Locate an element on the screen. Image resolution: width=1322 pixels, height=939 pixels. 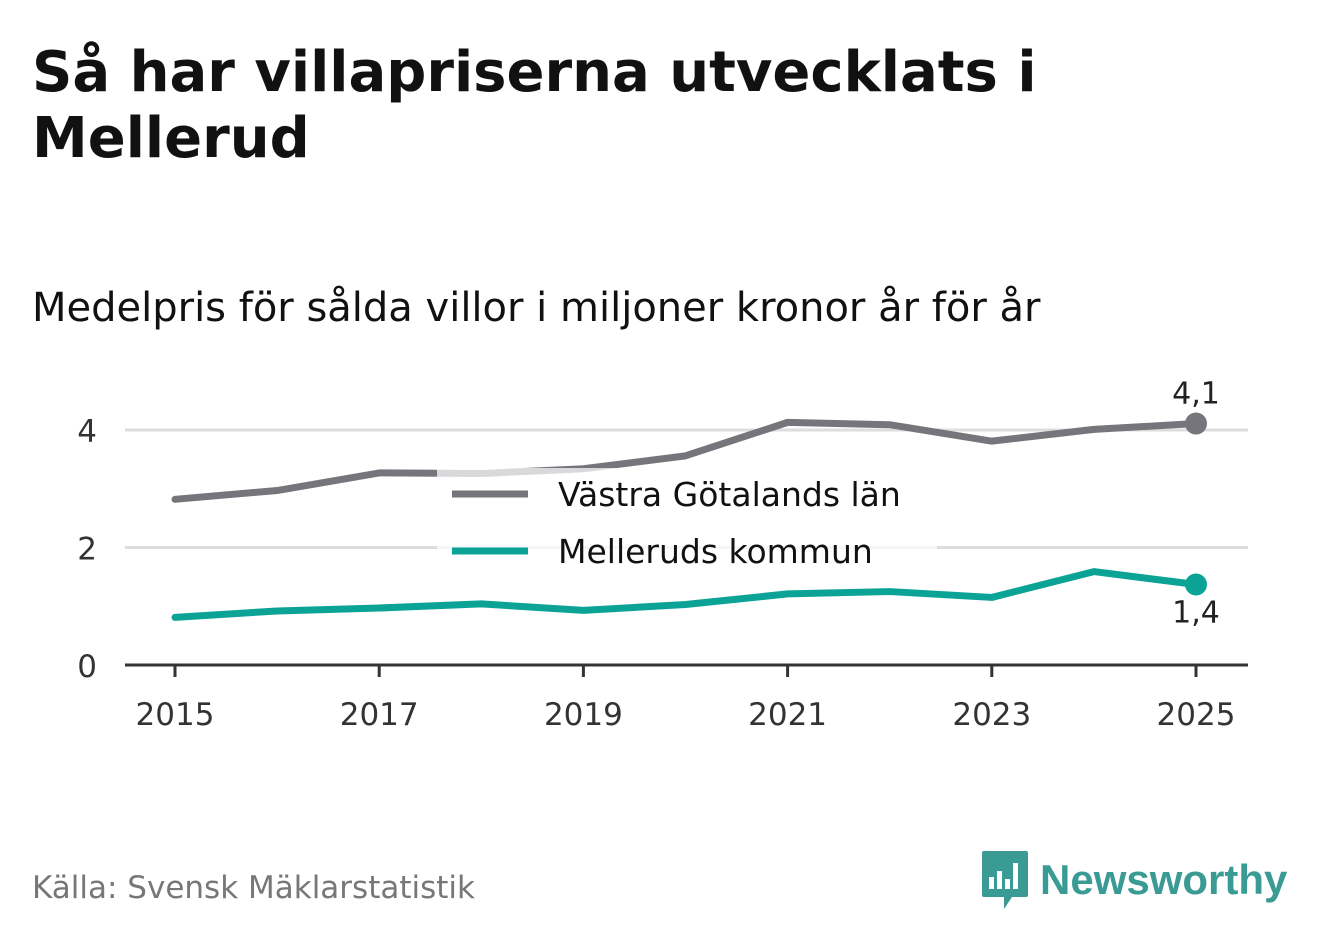
brand-name: Newsworthy is located at coordinates (1164, 879).